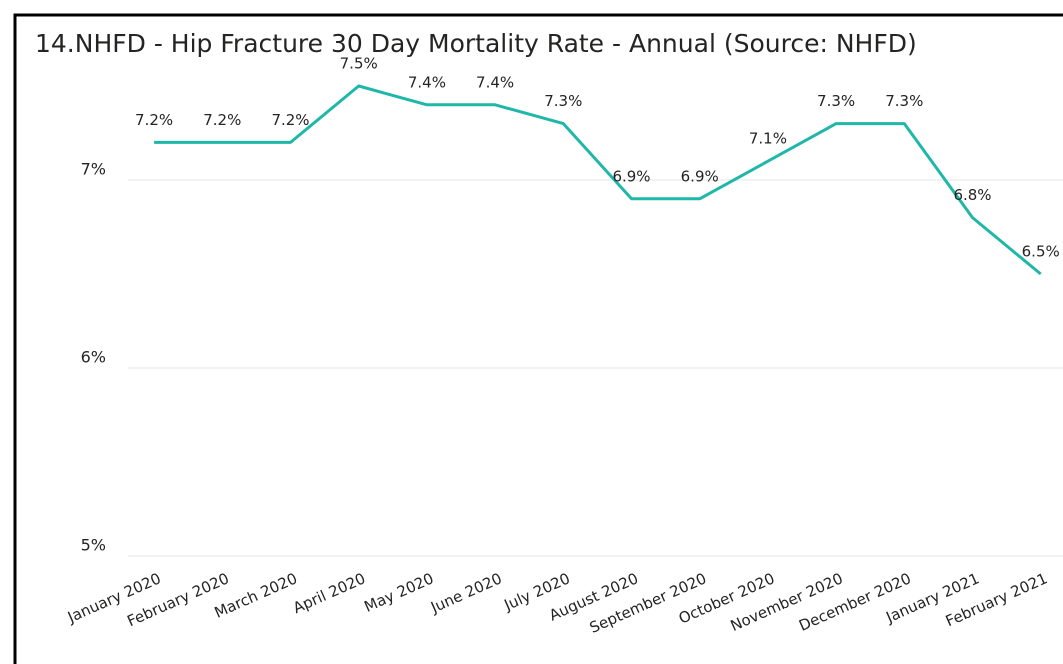 This screenshot has height=664, width=1063. What do you see at coordinates (1041, 252) in the screenshot?
I see `data-label: 6.5%` at bounding box center [1041, 252].